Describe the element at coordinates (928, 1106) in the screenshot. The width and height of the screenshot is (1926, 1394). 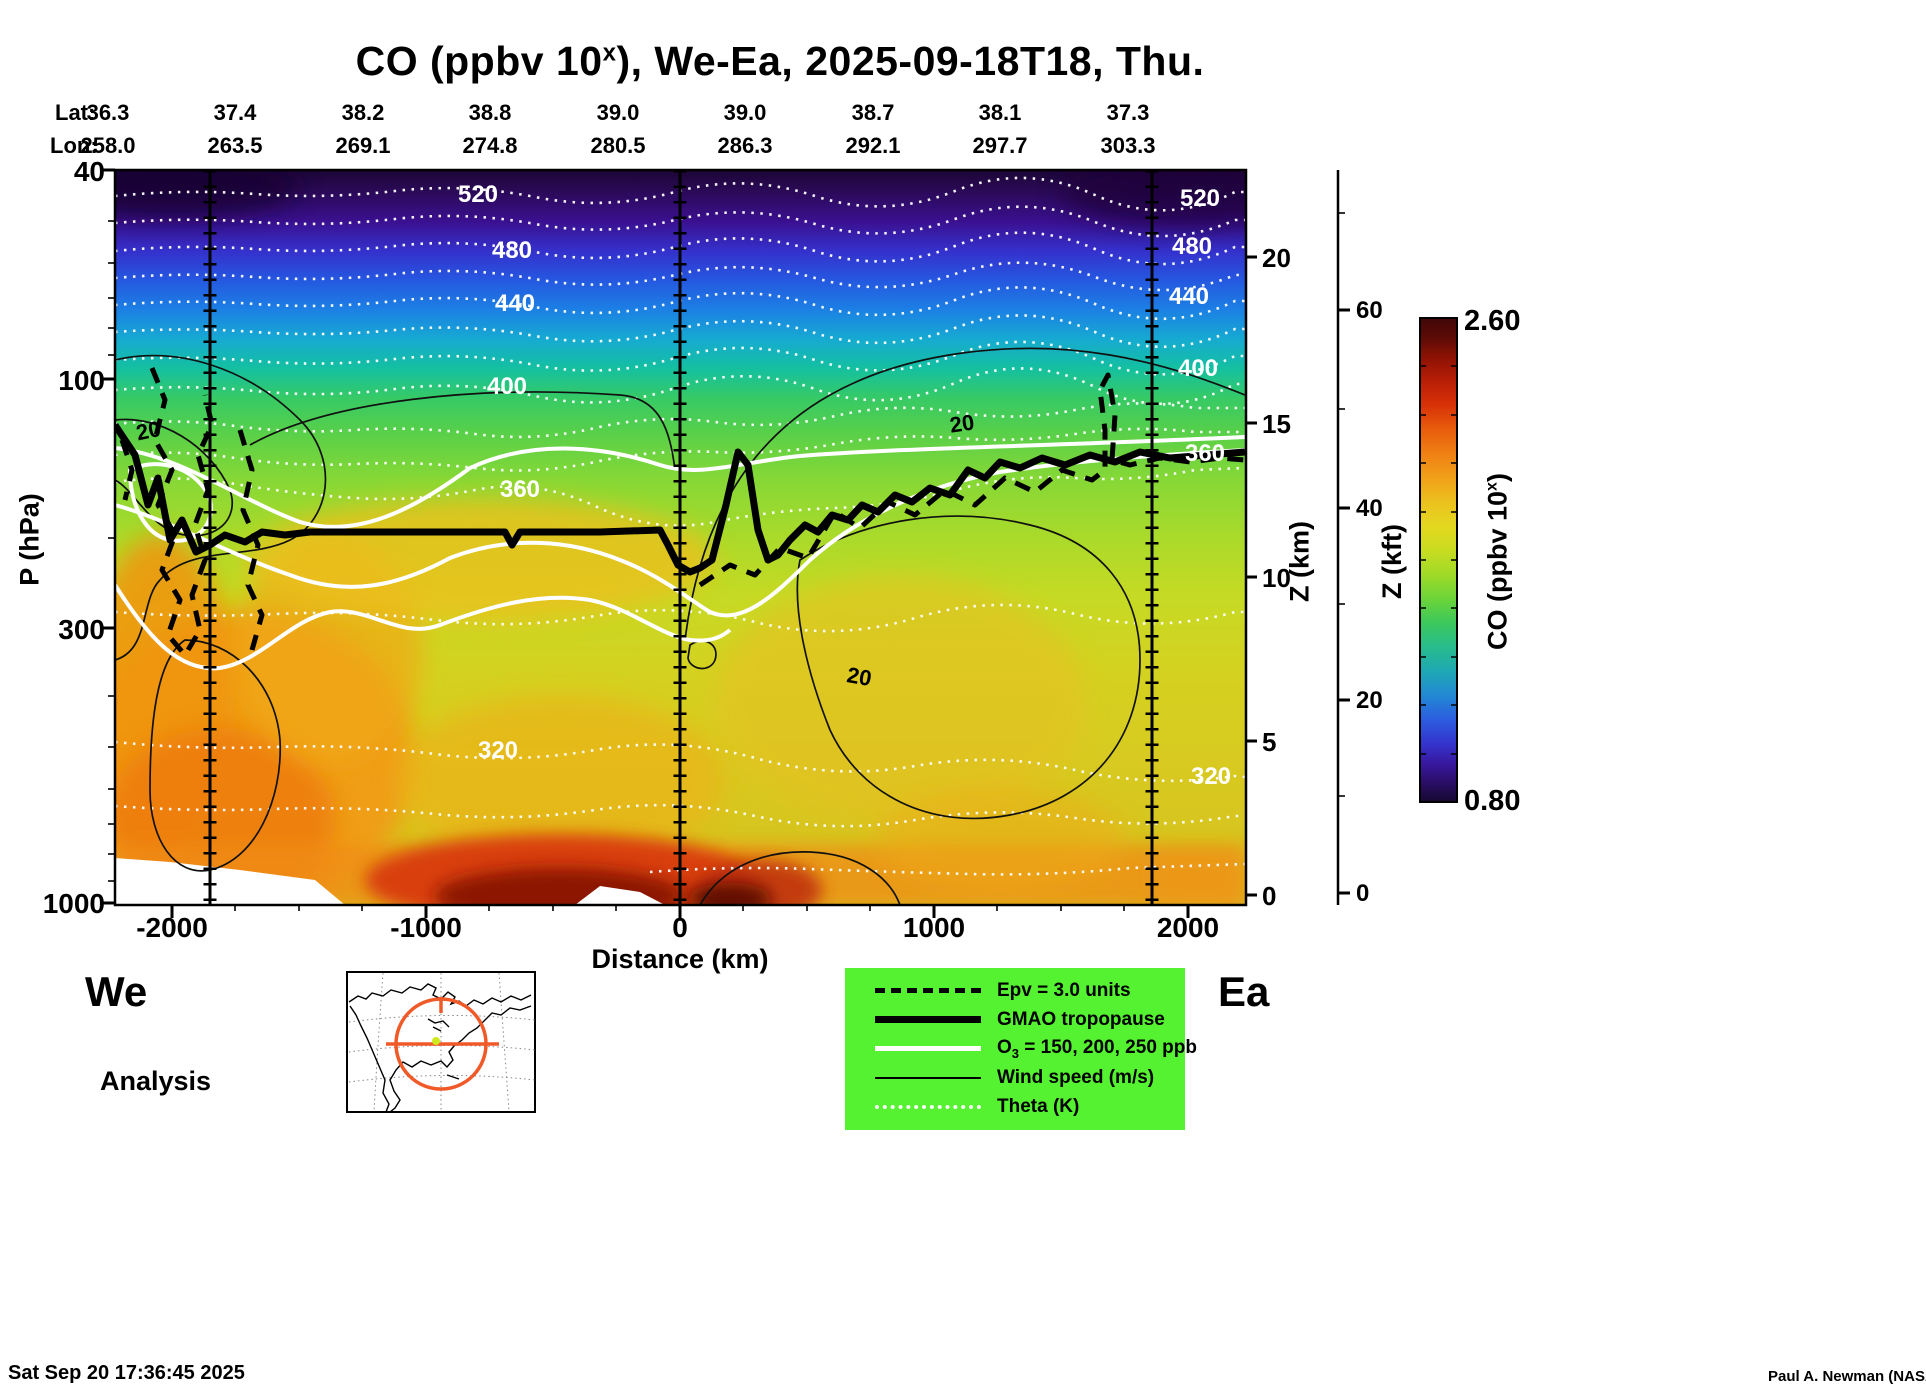
I see `theta-line-sample` at that location.